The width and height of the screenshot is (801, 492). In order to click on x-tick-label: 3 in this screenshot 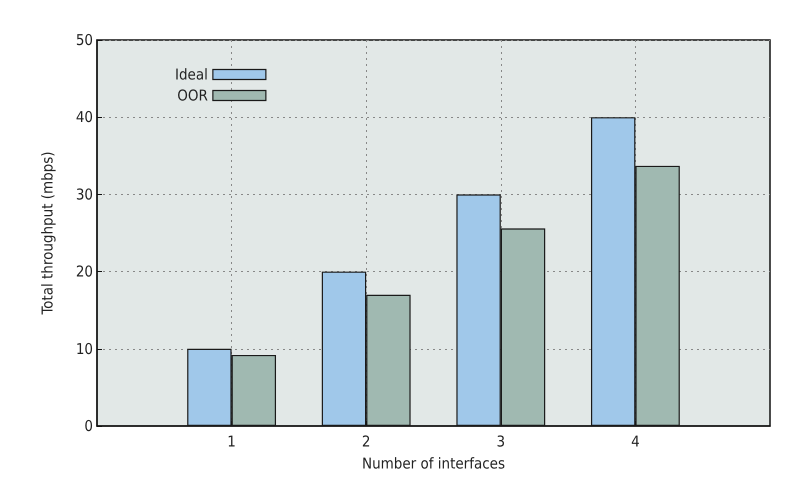, I will do `click(501, 441)`.